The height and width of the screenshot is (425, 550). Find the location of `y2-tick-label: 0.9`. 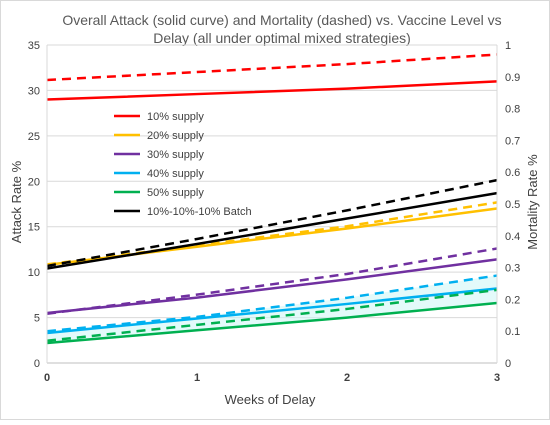

y2-tick-label: 0.9 is located at coordinates (512, 78).